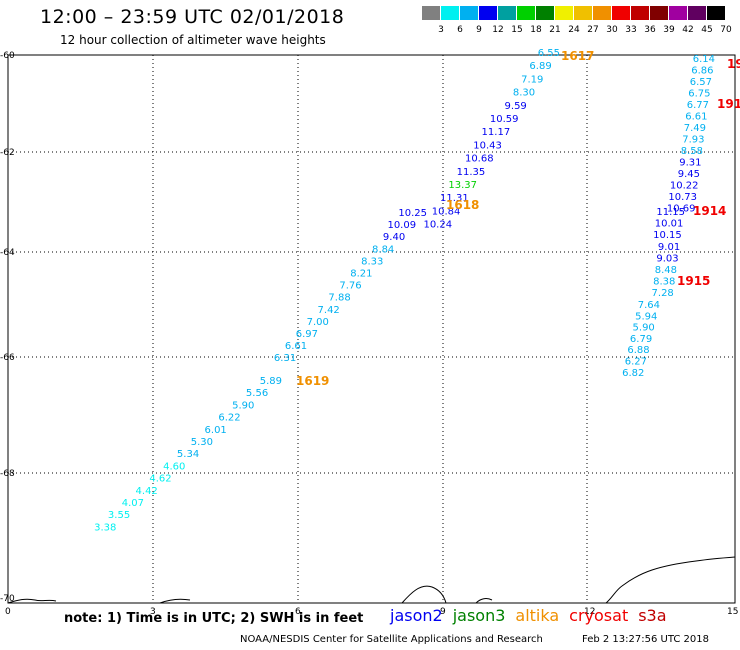 The height and width of the screenshot is (650, 740). What do you see at coordinates (689, 174) in the screenshot?
I see `wave-height-value: 9.45` at bounding box center [689, 174].